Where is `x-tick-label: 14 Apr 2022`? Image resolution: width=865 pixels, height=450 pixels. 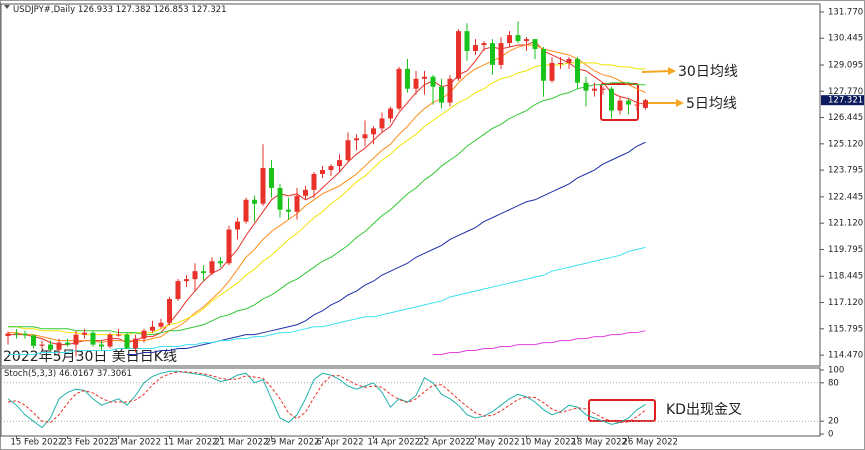
x-tick-label: 14 Apr 2022 is located at coordinates (394, 443).